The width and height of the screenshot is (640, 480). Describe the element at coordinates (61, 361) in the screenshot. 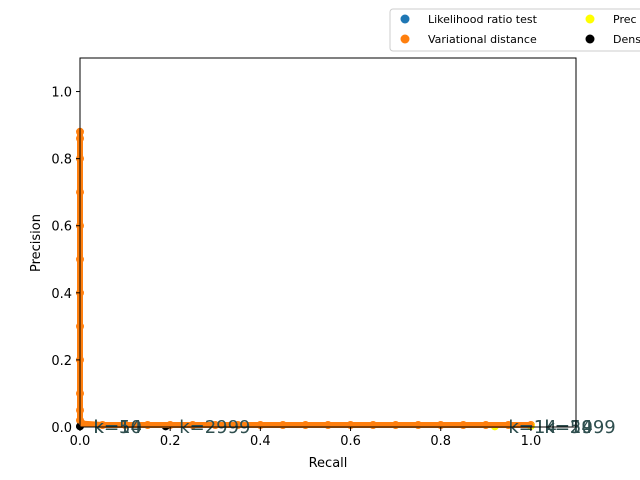

I see `y-tick-label: 0.2` at that location.